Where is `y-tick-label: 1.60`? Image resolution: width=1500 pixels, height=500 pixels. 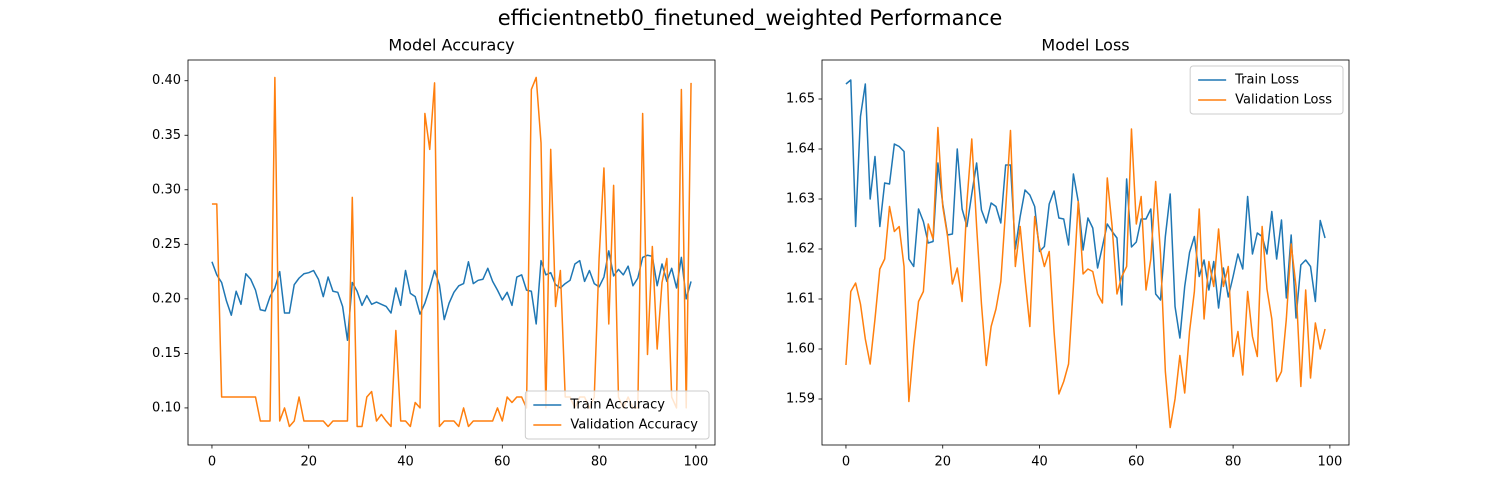 y-tick-label: 1.60 is located at coordinates (800, 349).